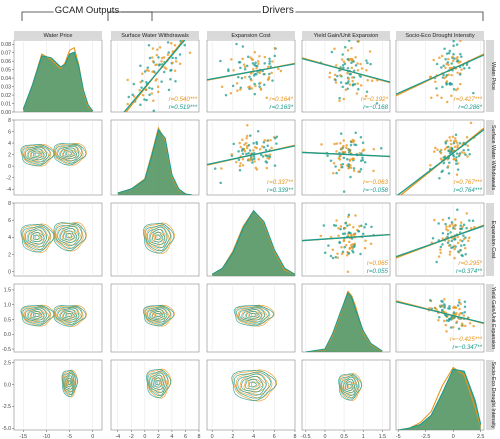 Image resolution: width=500 pixels, height=439 pixels. Describe the element at coordinates (252, 12) in the screenshot. I see `group-header: GCAM Outputs Drivers` at that location.